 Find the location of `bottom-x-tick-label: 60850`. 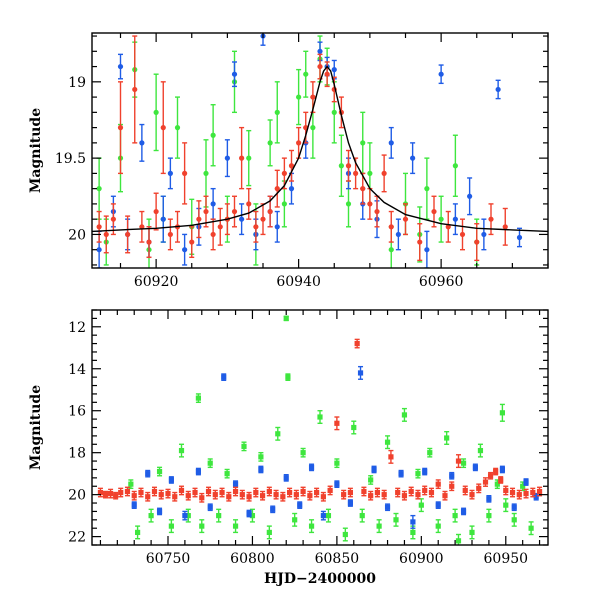

bottom-x-tick-label: 60850 is located at coordinates (337, 559).